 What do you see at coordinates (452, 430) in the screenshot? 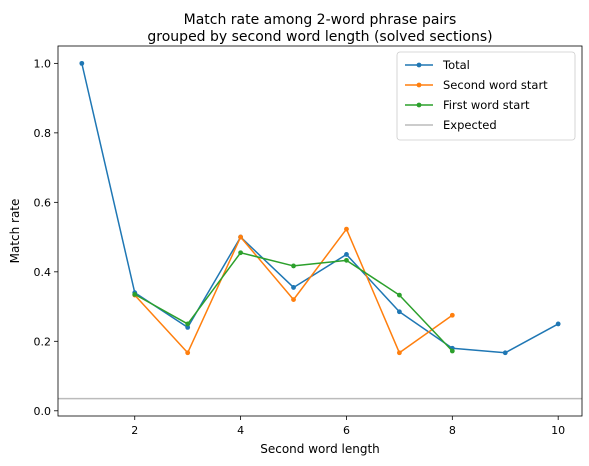
I see `x-tick-label: 8` at bounding box center [452, 430].